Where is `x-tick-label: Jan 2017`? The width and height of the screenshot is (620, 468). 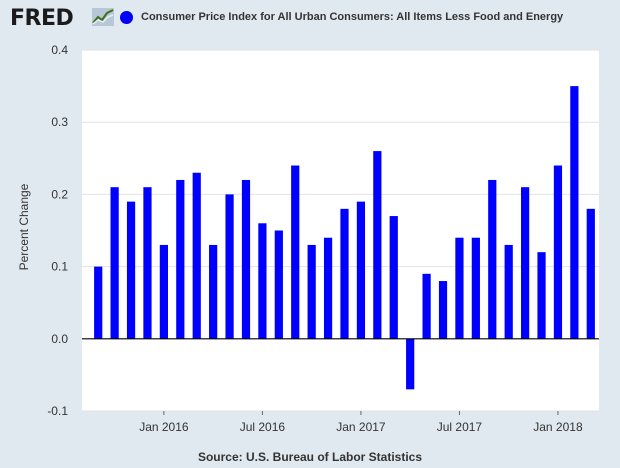
x-tick-label: Jan 2017 is located at coordinates (361, 427).